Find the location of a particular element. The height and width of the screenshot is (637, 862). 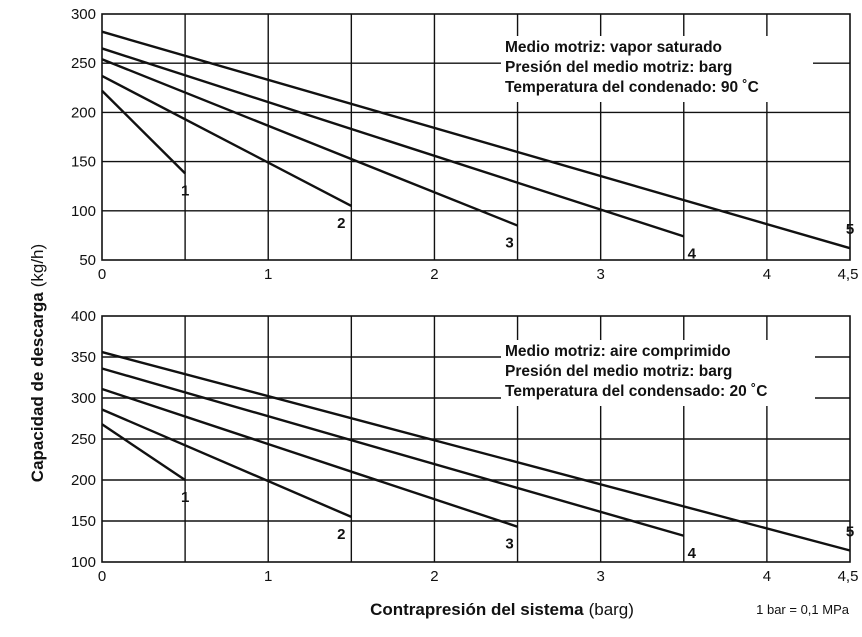

y-tick-label: 400 is located at coordinates (83, 316).